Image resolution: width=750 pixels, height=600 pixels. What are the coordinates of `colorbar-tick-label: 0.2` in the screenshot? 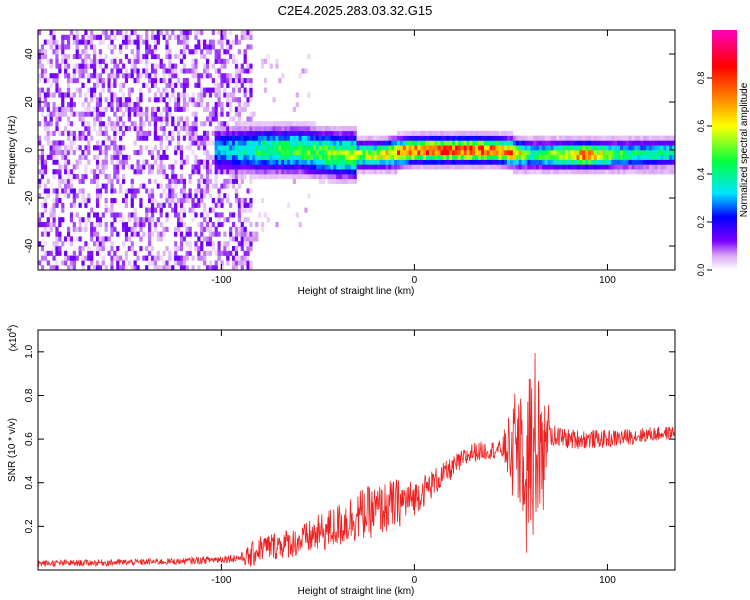 It's located at (701, 222).